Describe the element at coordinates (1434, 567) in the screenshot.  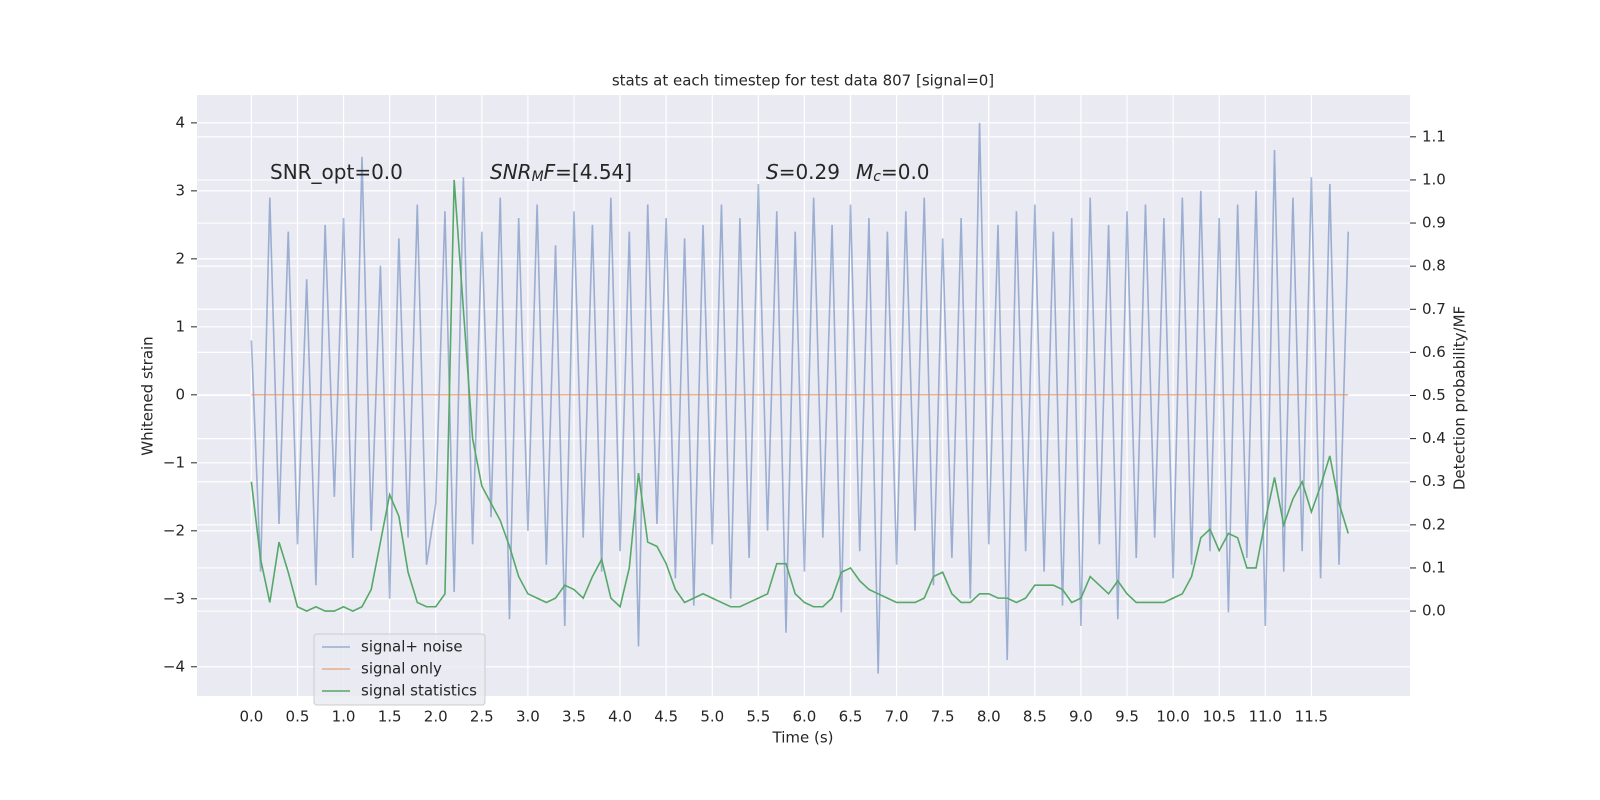
I see `y2-tick-label: 0.1` at that location.